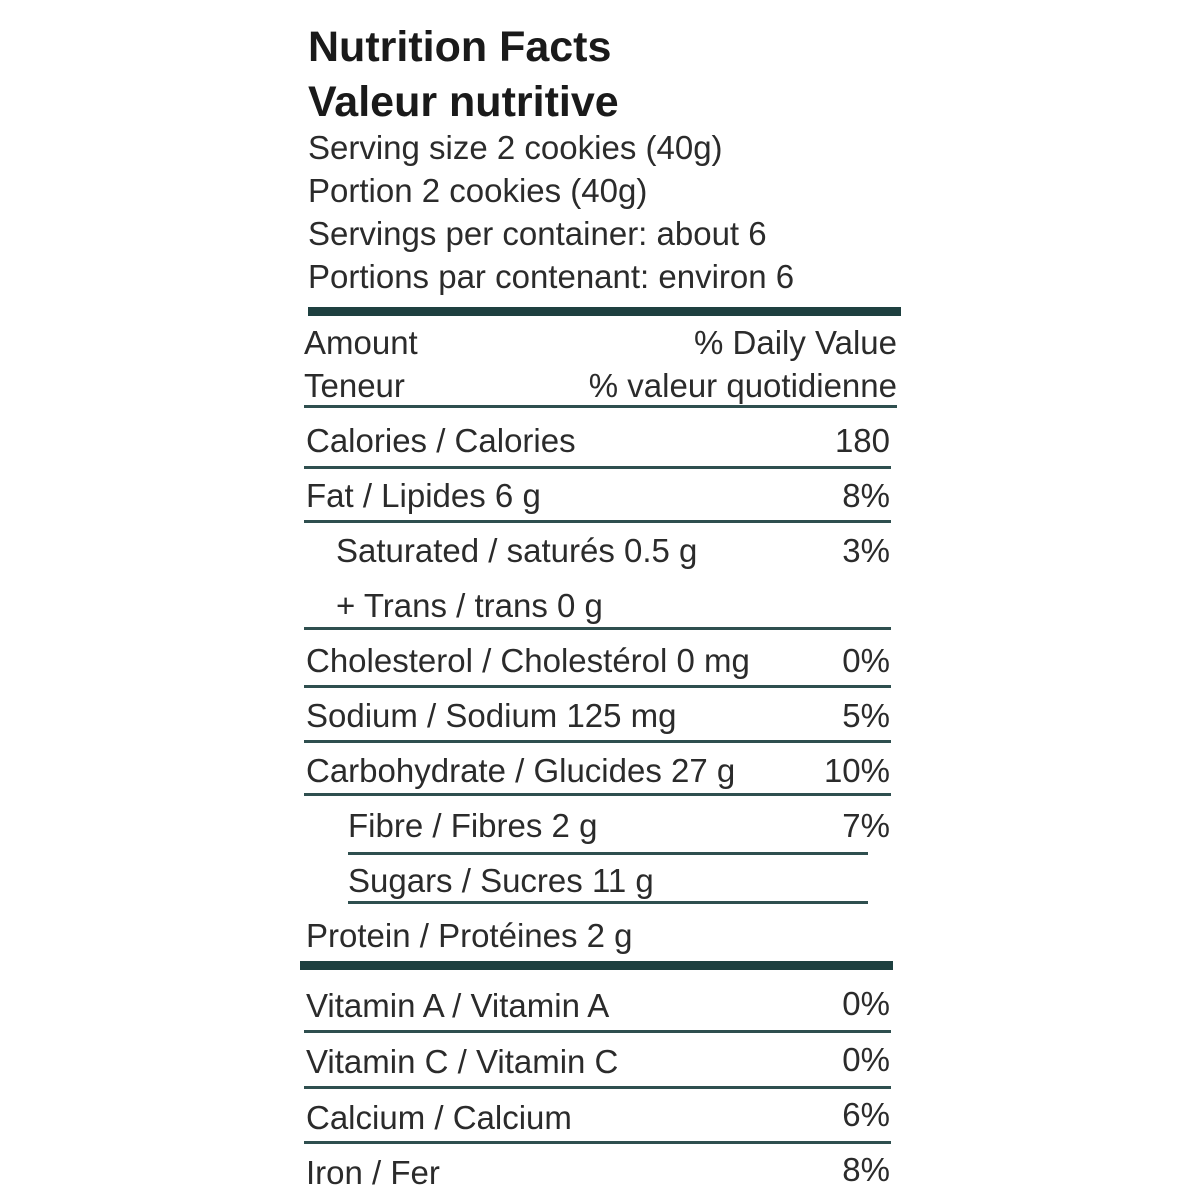 The width and height of the screenshot is (1200, 1200). I want to click on fat-daily-value: 8%, so click(866, 495).